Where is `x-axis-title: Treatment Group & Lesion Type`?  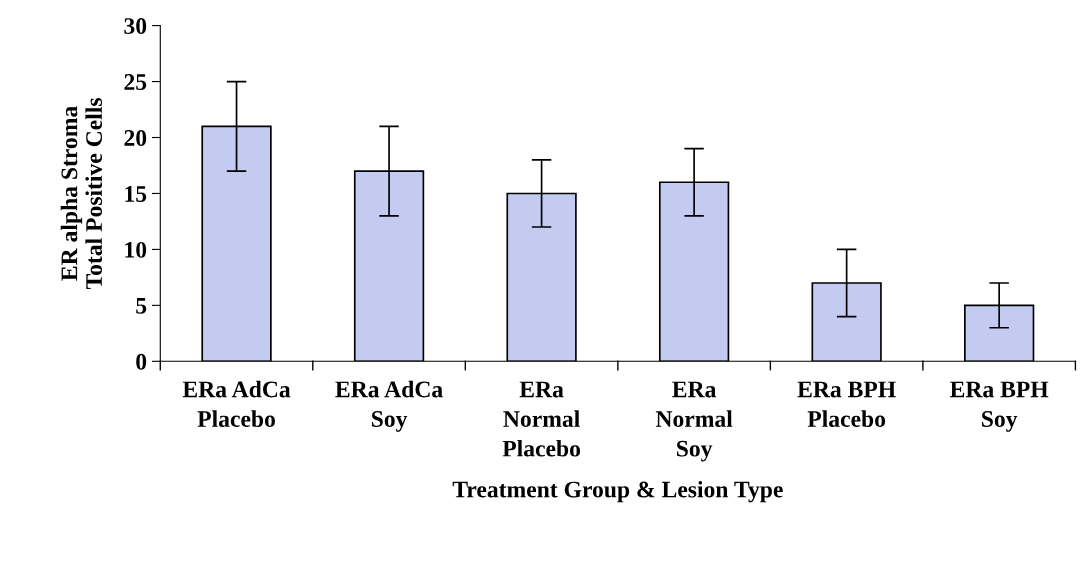
x-axis-title: Treatment Group & Lesion Type is located at coordinates (617, 491).